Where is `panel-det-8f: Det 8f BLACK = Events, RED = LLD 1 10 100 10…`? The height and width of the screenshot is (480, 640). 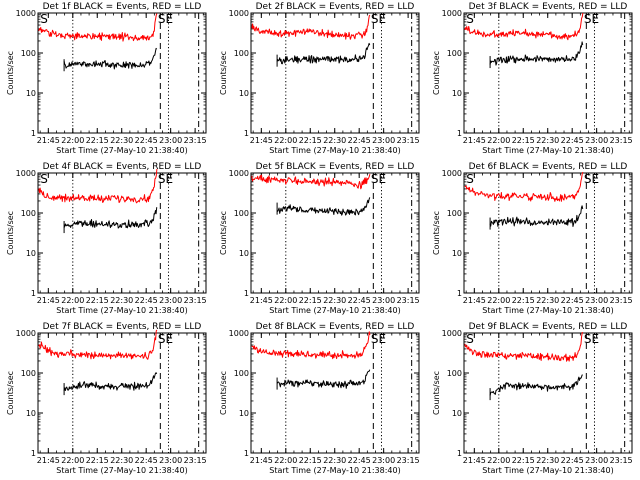 panel-det-8f: Det 8f BLACK = Events, RED = LLD 1 10 100 10… is located at coordinates (319, 400).